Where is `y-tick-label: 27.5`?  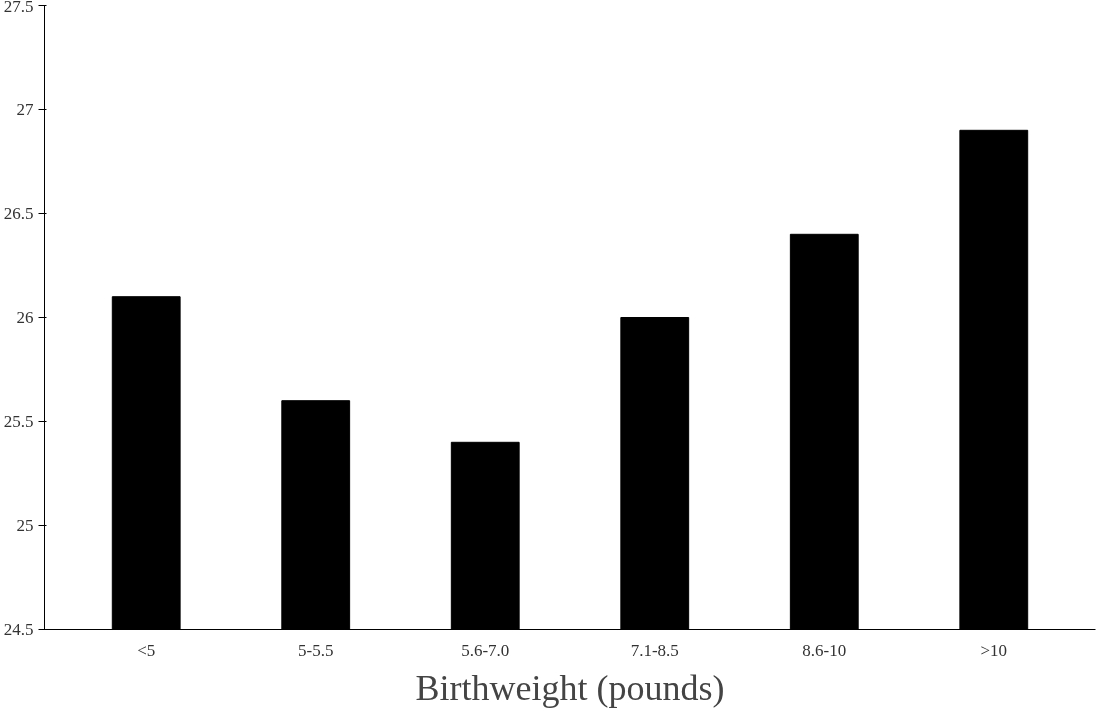 y-tick-label: 27.5 is located at coordinates (18, 8).